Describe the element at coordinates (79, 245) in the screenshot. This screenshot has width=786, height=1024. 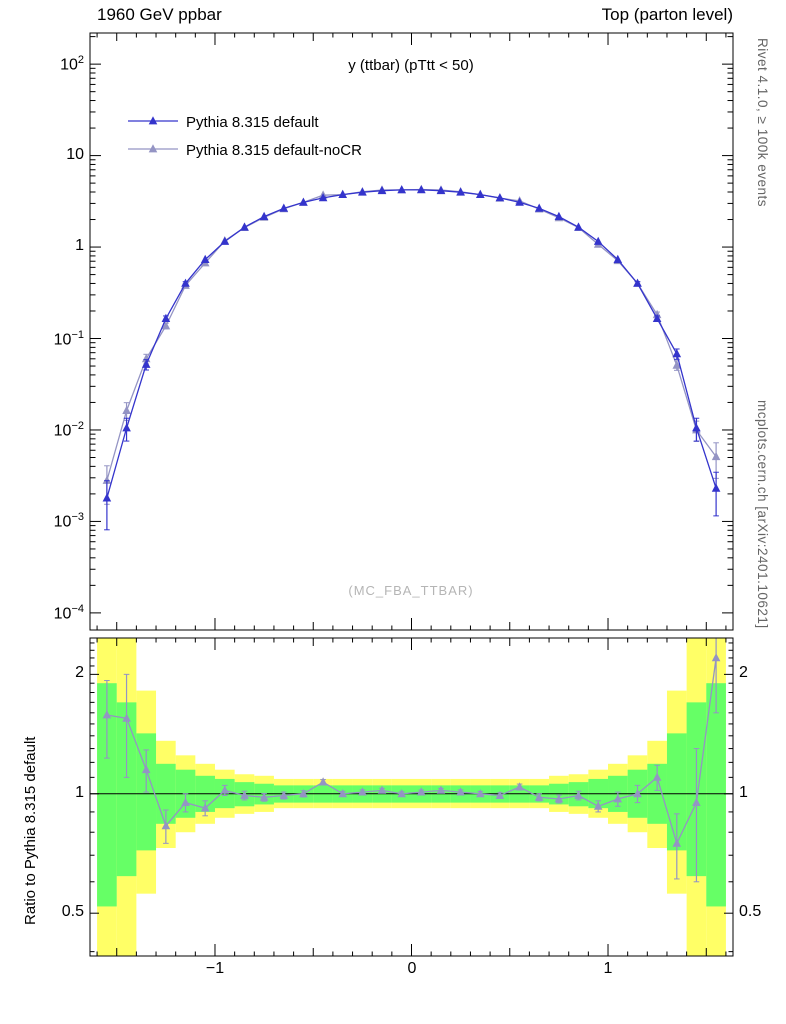
I see `main-ytick-label: 1` at that location.